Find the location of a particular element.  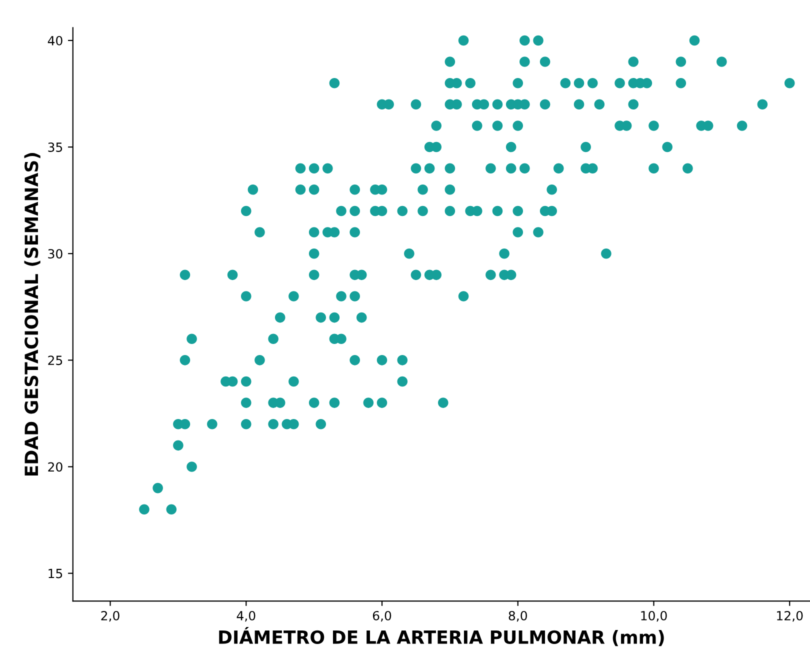

x-tick-label: 8,0 is located at coordinates (517, 616).